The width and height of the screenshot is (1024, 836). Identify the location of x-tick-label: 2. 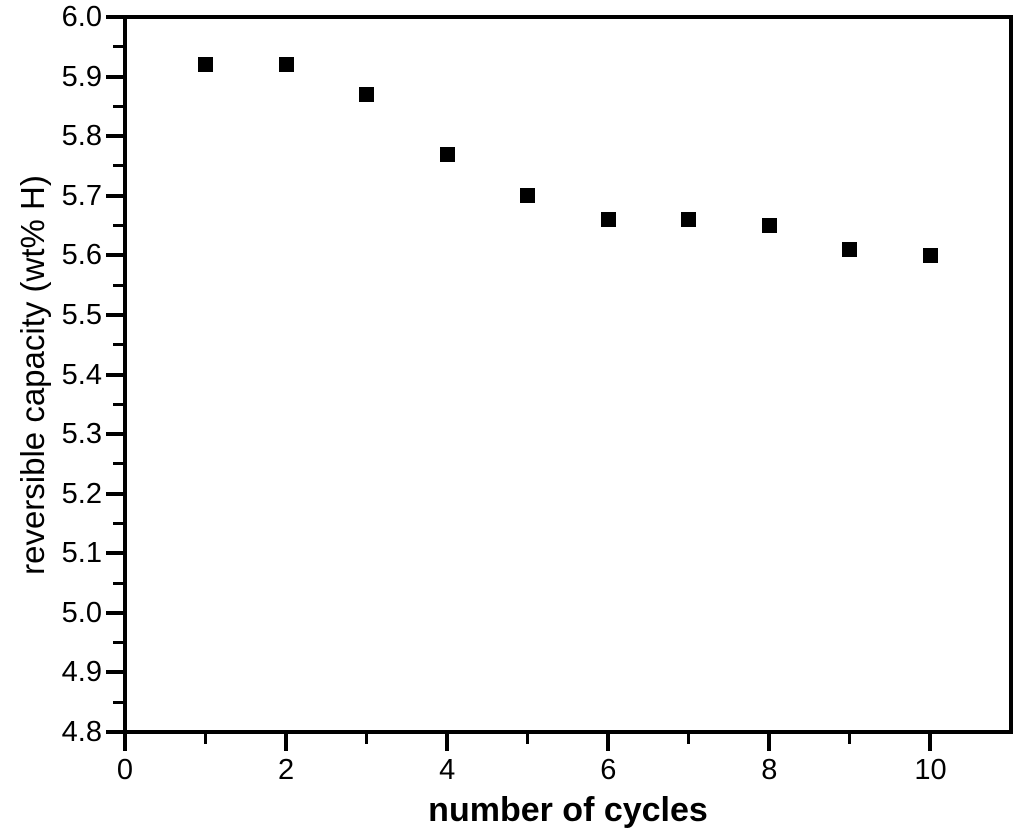
(286, 770).